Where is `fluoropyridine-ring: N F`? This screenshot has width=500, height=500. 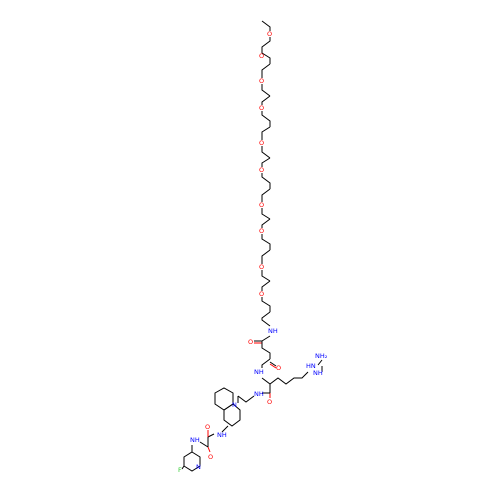
fluoropyridine-ring: N F is located at coordinates (189, 459).